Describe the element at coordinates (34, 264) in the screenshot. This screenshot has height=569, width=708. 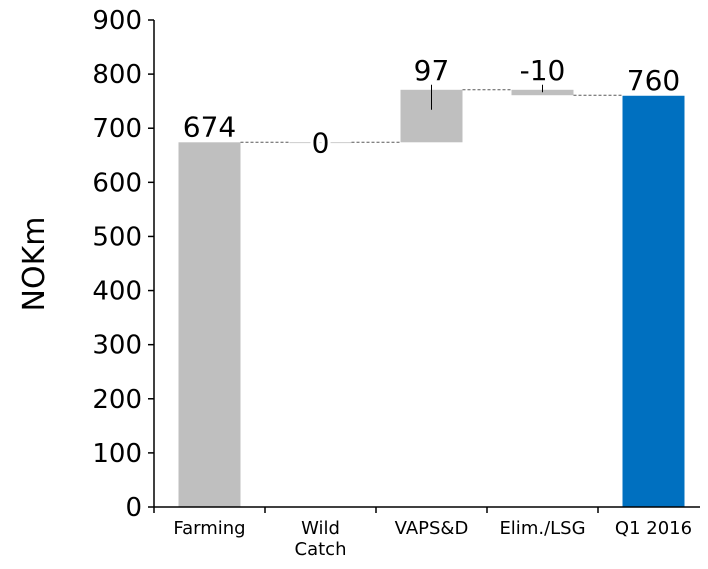
I see `y-axis-title: NOKm` at that location.